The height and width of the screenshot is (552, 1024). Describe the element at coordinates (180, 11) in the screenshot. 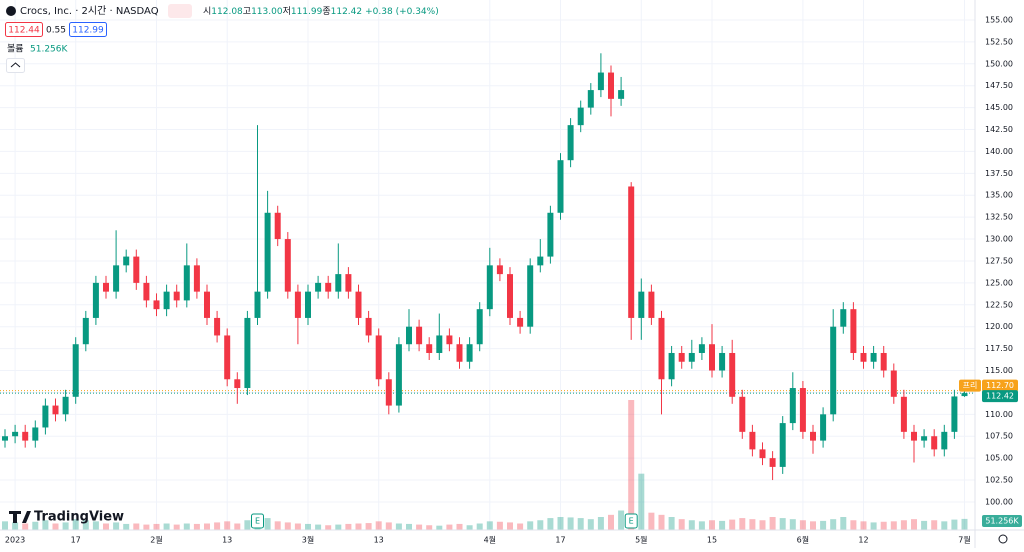

I see `indicator-badge` at that location.